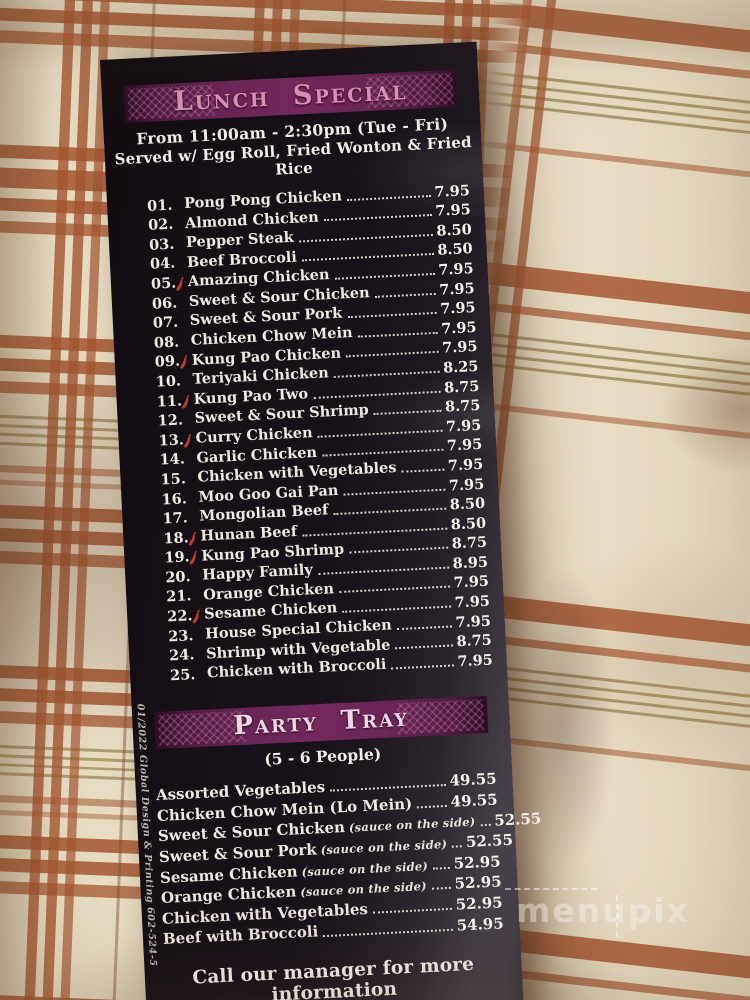  I want to click on banner-weave-texture, so click(440, 716).